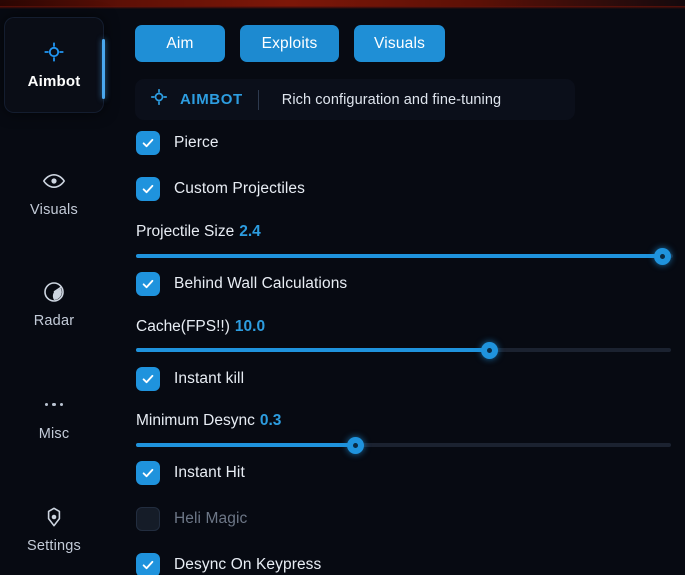  I want to click on option-row-custom-projectiles: Custom Projectiles, so click(396, 189).